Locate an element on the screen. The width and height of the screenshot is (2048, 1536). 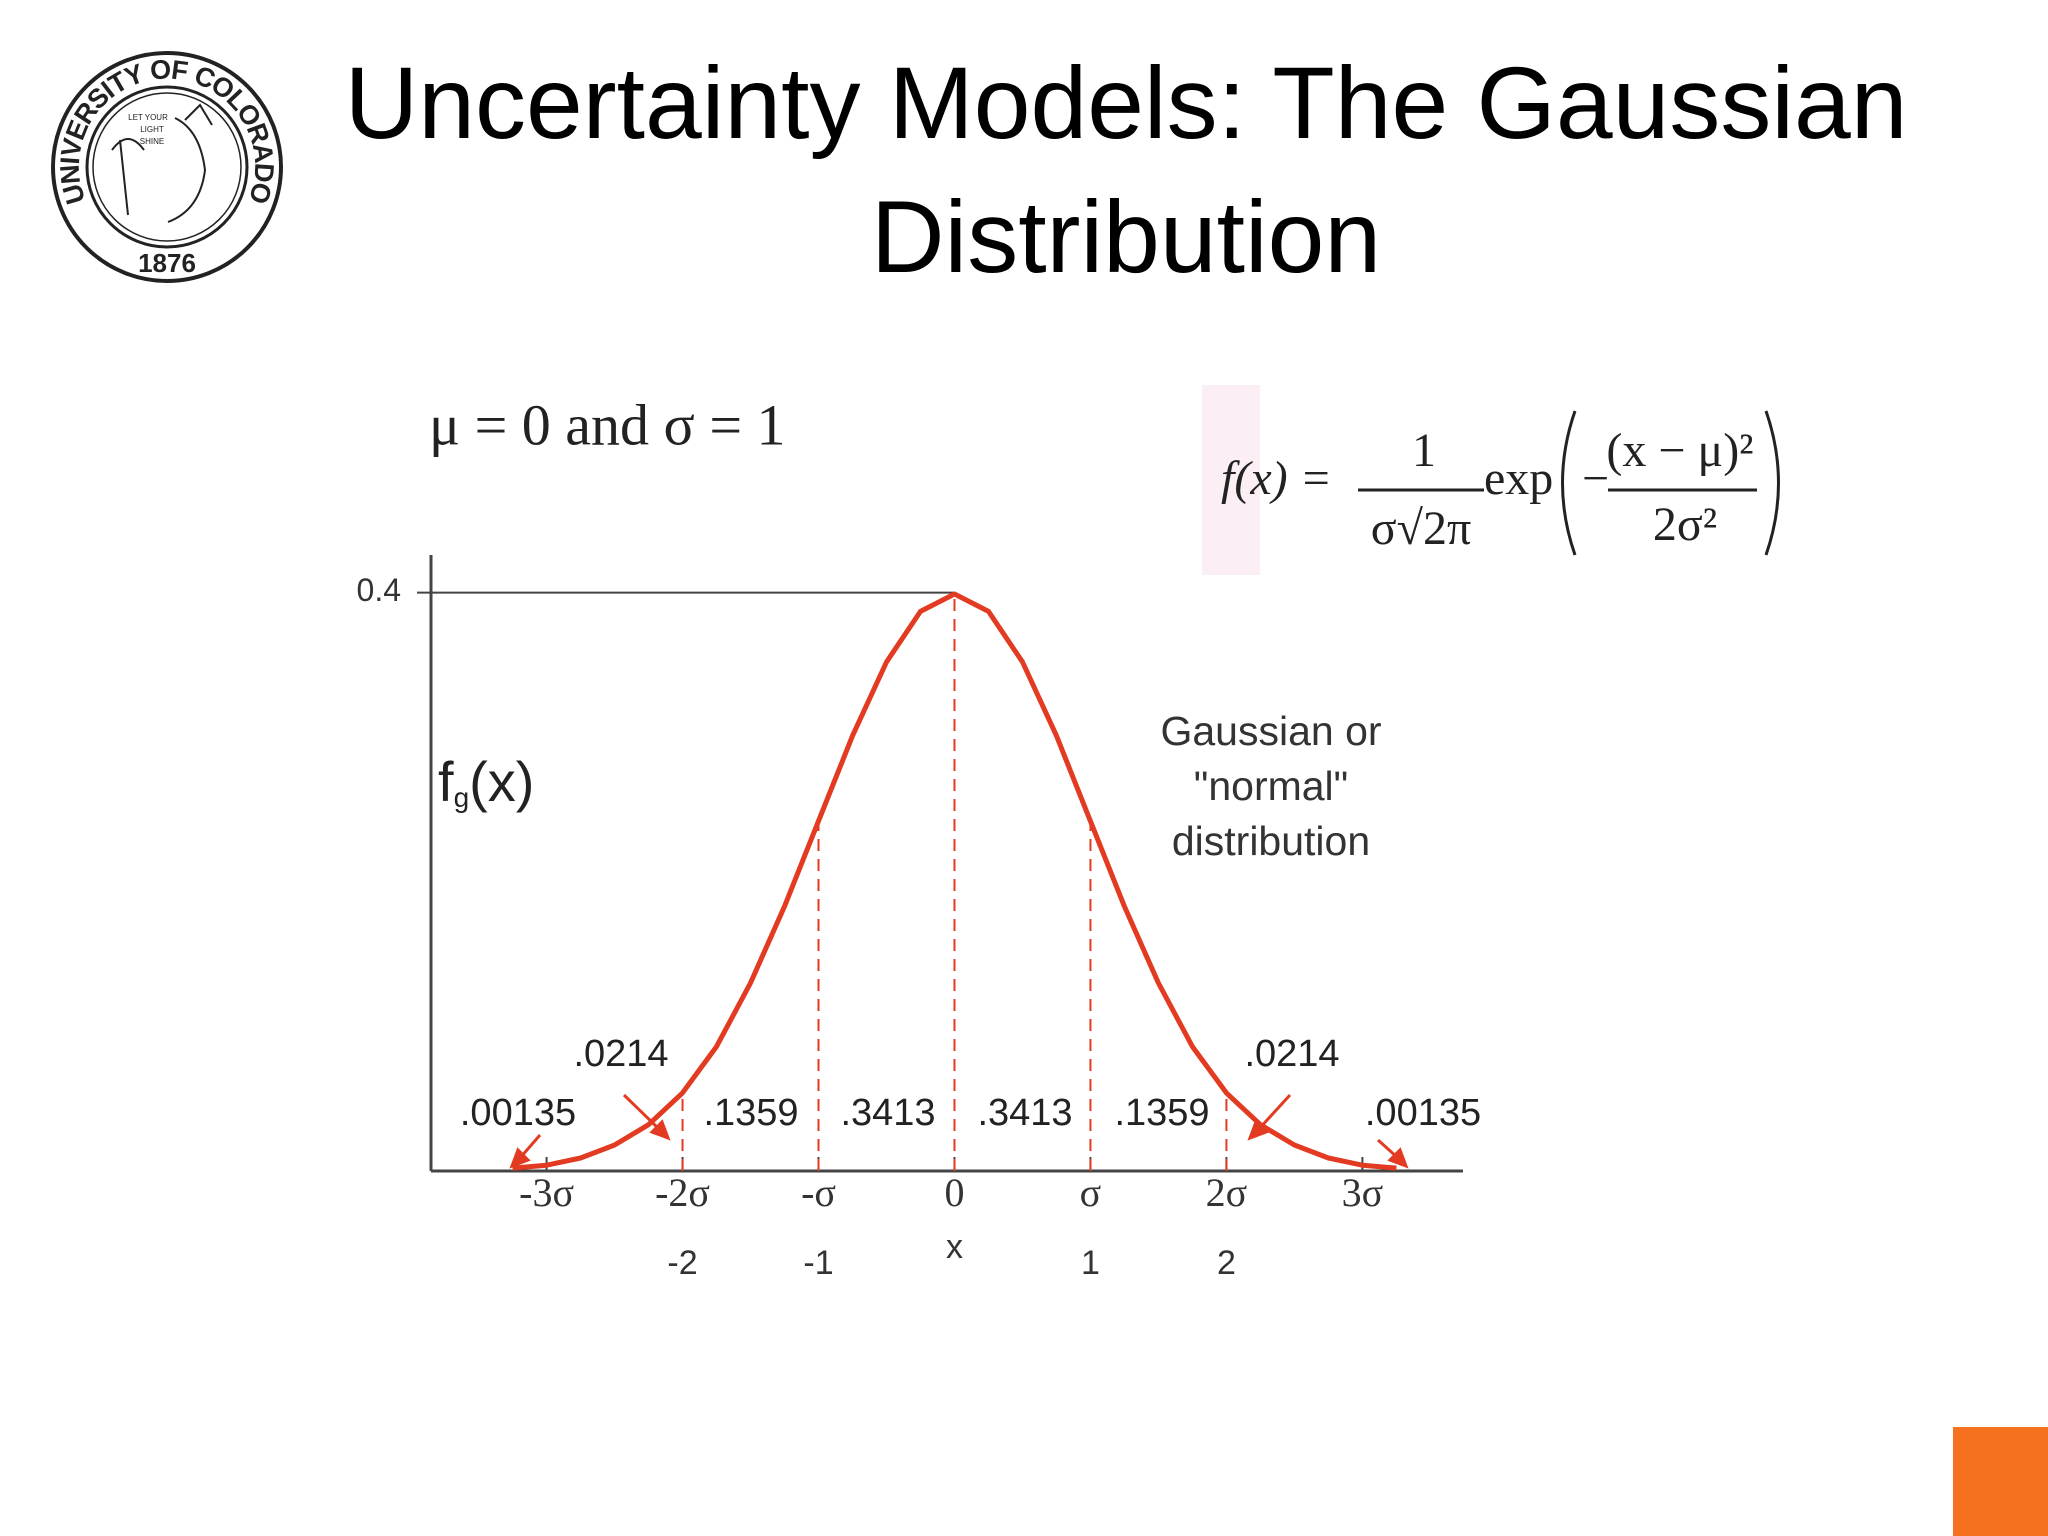
x-axis-label: x is located at coordinates (954, 1247).